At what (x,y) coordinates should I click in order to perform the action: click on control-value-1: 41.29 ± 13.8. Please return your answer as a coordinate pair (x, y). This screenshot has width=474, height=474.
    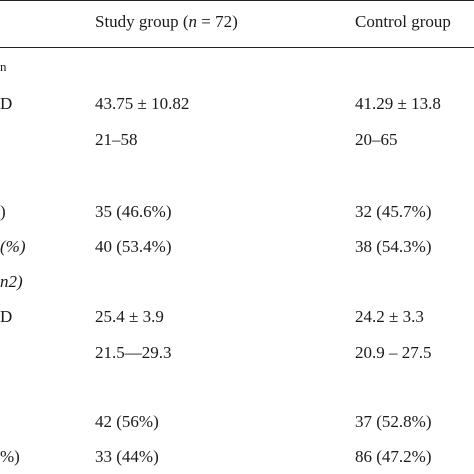
    Looking at the image, I should click on (398, 103).